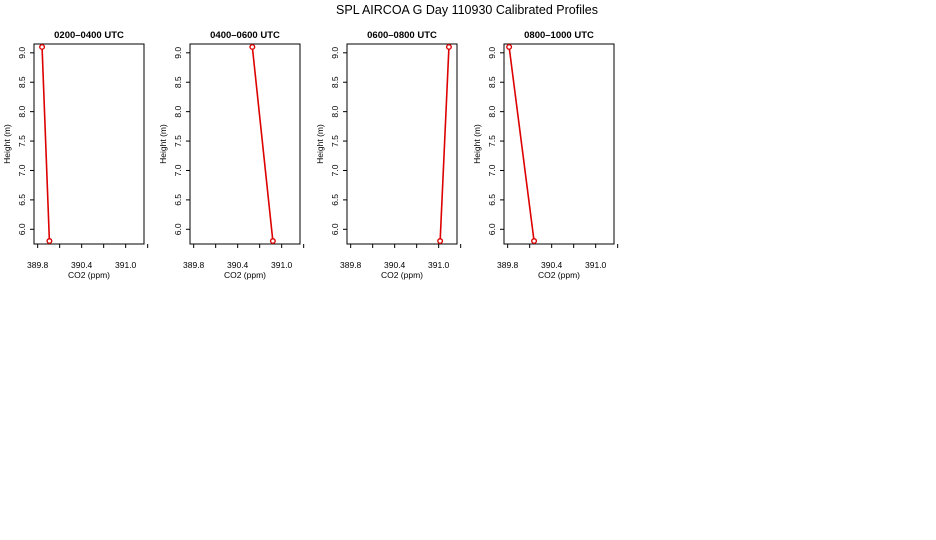  What do you see at coordinates (89, 35) in the screenshot?
I see `panel-title: 0200–0400 UTC` at bounding box center [89, 35].